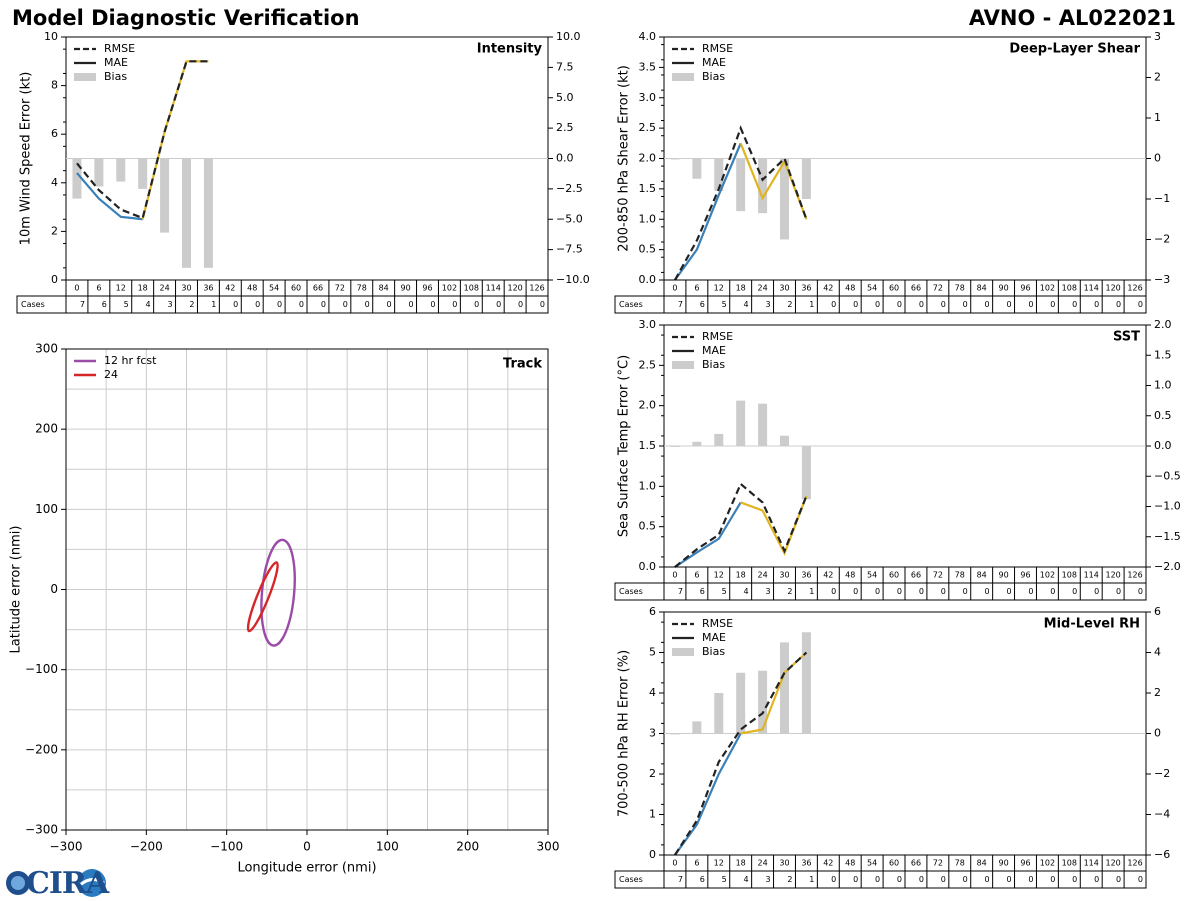  Describe the element at coordinates (41, 830) in the screenshot. I see `track-ytick-label: −300` at that location.